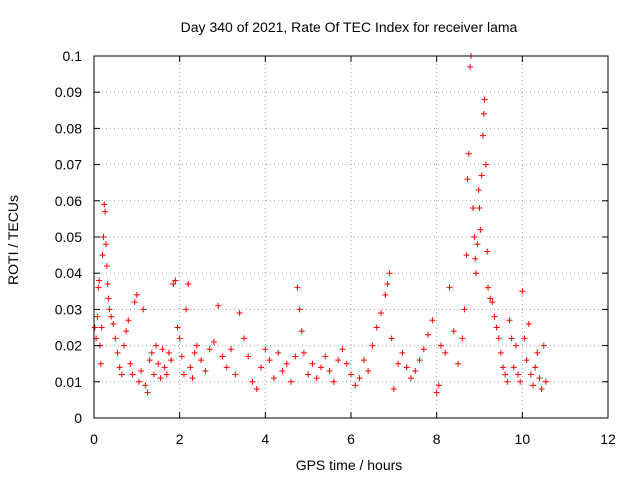  Describe the element at coordinates (437, 439) in the screenshot. I see `x-tick-label: 8` at that location.